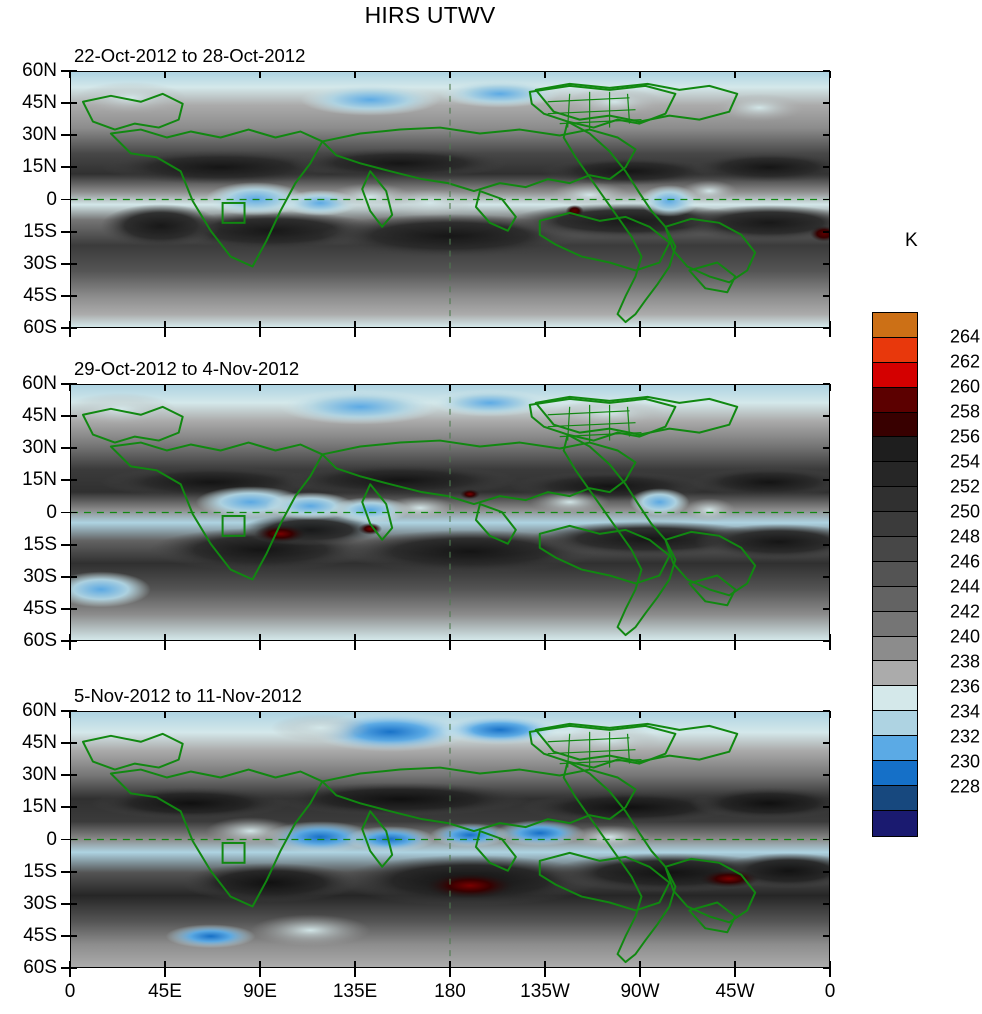 This screenshot has height=1014, width=982. Describe the element at coordinates (51, 839) in the screenshot. I see `y-axis-label: 0` at that location.